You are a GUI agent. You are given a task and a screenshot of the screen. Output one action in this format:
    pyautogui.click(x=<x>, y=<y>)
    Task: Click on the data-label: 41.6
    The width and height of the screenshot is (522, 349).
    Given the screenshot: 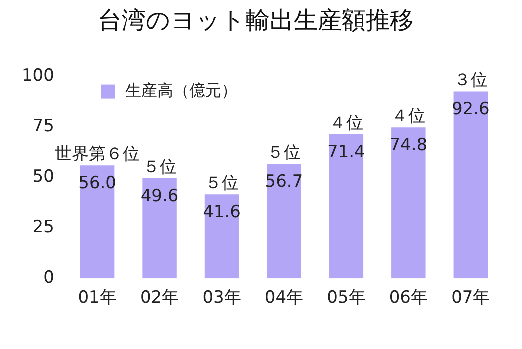 What is the action you would take?
    pyautogui.click(x=222, y=212)
    